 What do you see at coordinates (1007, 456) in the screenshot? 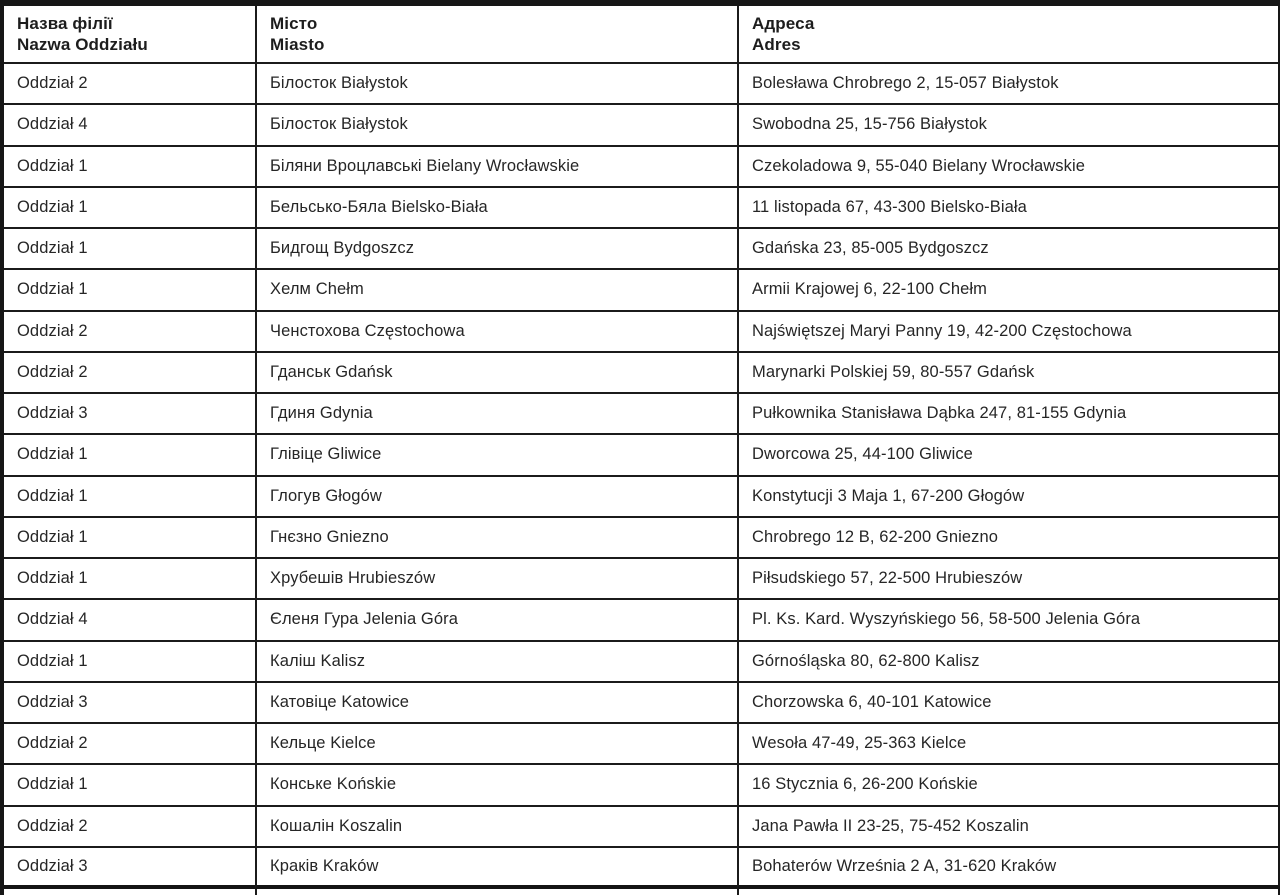
I see `address-cell: Dworcowa 25, 44-100 Gliwice` at bounding box center [1007, 456].